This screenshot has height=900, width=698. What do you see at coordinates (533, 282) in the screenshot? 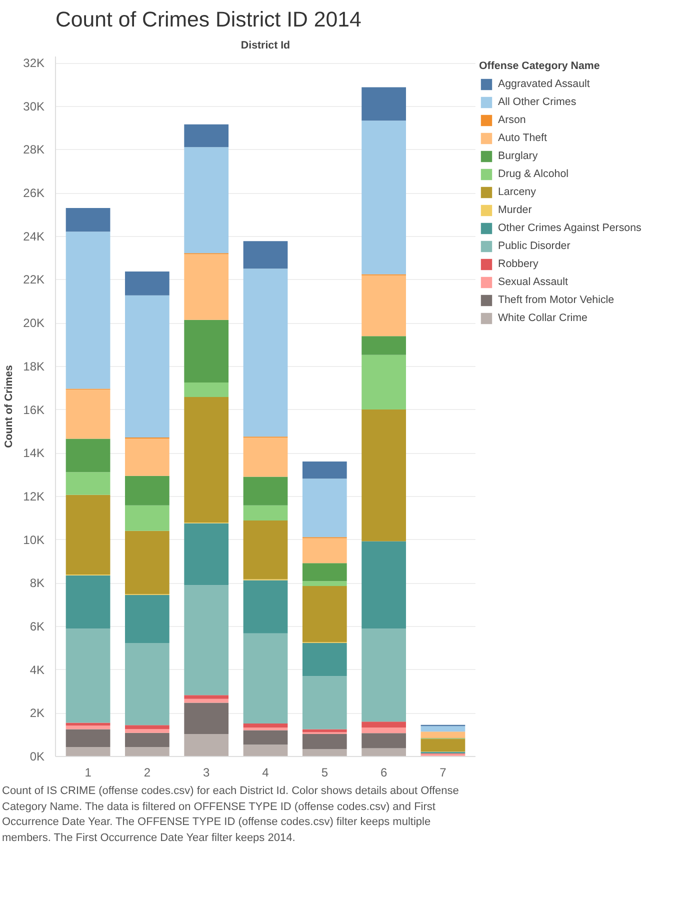
I see `legend-label: Sexual Assault` at bounding box center [533, 282].